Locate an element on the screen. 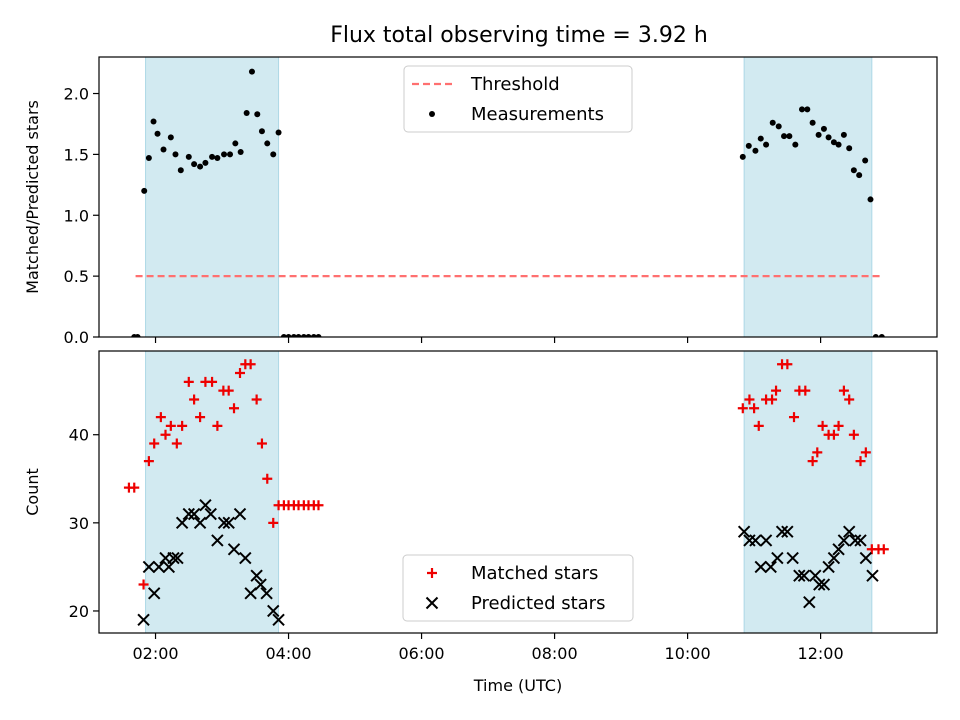 Image resolution: width=960 pixels, height=720 pixels. x-tick-label: 04:00 is located at coordinates (288, 653).